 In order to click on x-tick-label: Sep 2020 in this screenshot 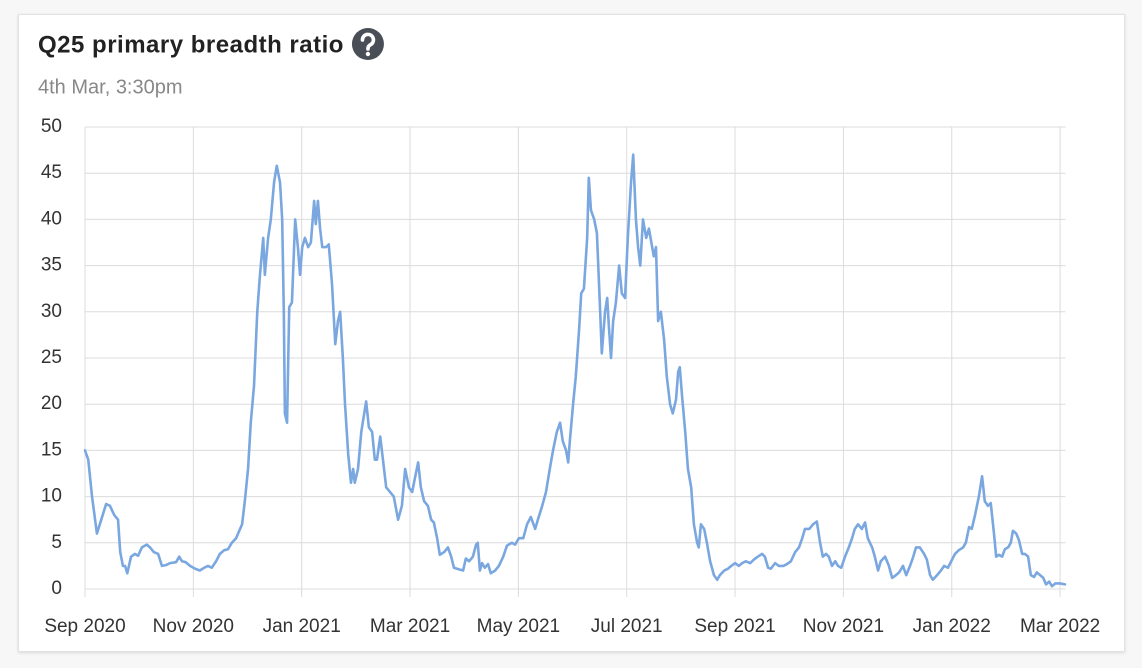, I will do `click(84, 626)`.